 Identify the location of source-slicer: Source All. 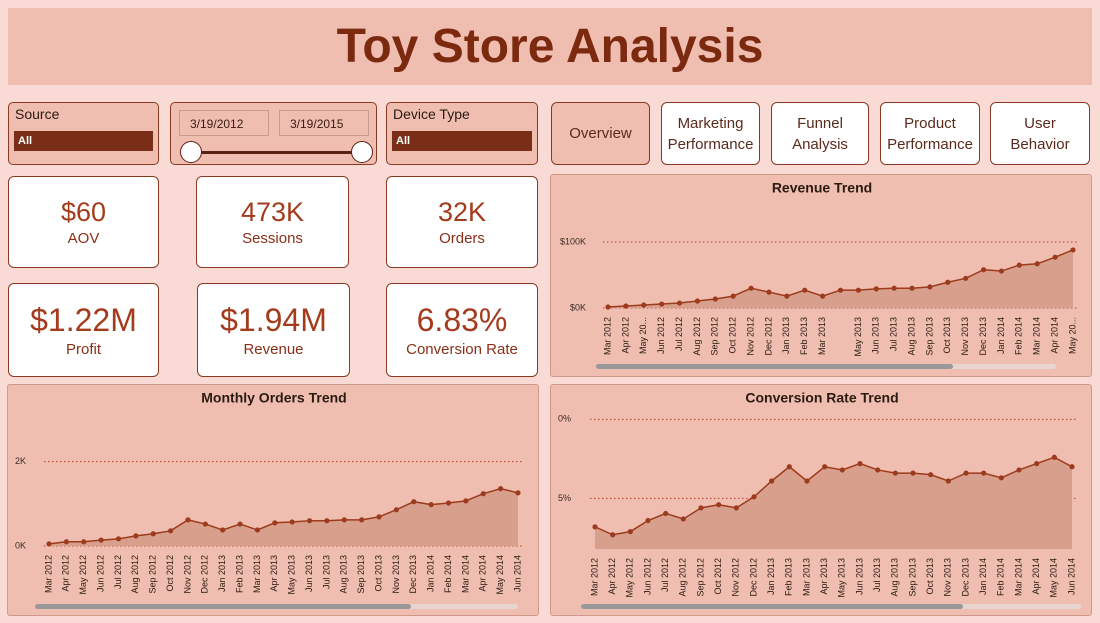
(83, 133).